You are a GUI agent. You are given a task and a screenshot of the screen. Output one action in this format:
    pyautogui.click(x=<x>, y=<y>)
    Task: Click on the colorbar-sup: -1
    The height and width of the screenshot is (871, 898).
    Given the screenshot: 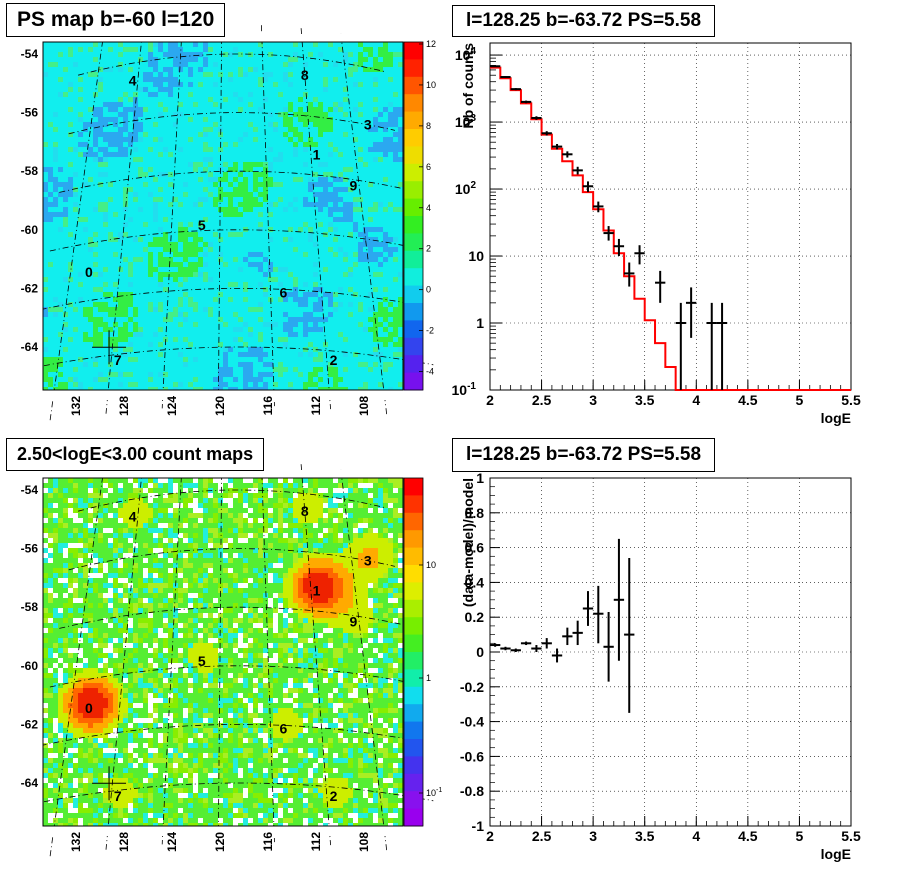 What is the action you would take?
    pyautogui.click(x=439, y=790)
    